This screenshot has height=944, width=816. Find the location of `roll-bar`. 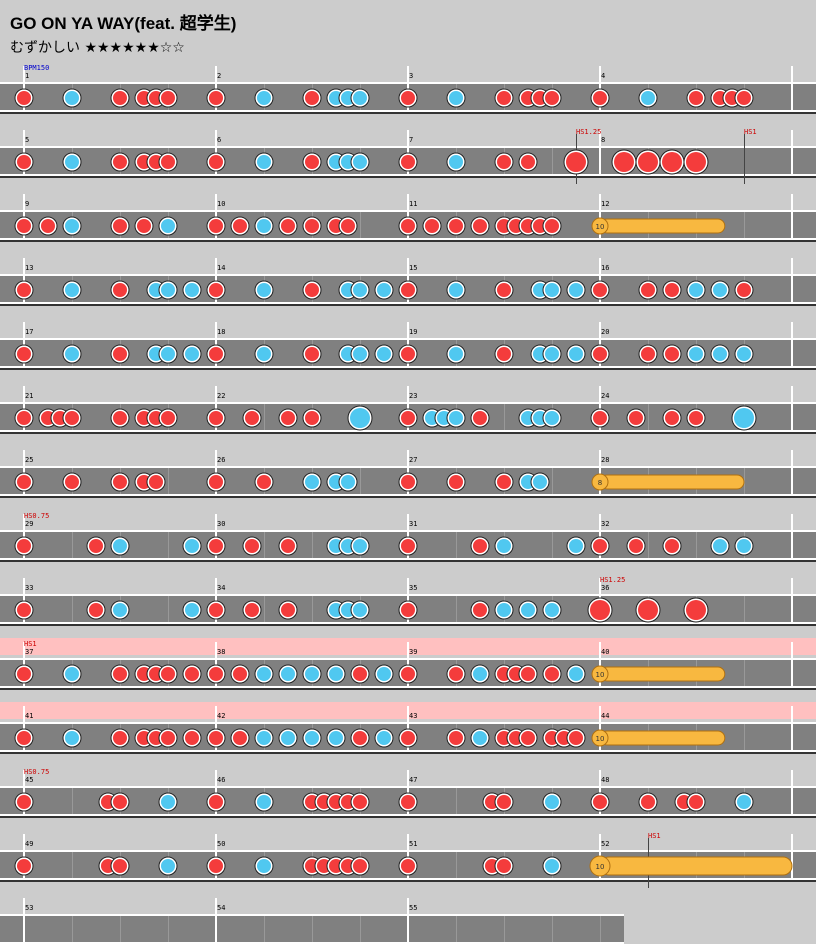

roll-bar is located at coordinates (662, 738).